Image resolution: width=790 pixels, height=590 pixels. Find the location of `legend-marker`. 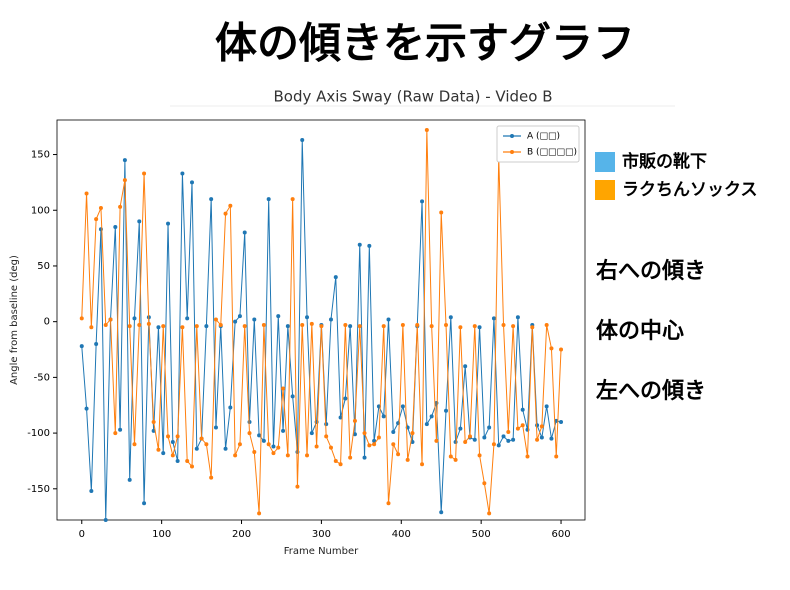

legend-marker is located at coordinates (512, 152).